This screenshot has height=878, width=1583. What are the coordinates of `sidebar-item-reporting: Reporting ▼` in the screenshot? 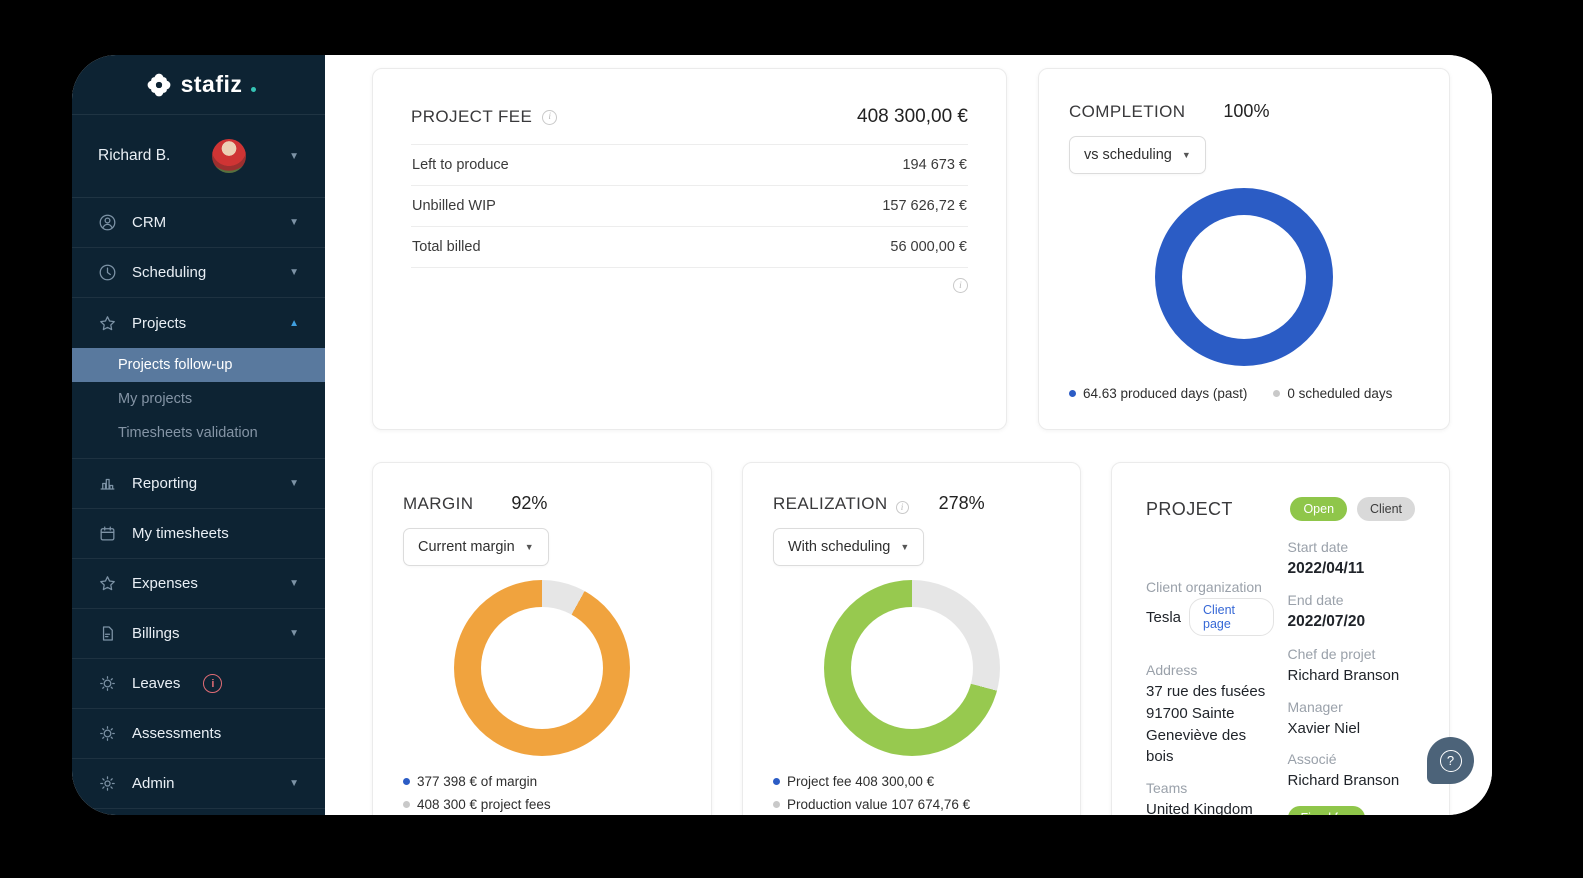 It's located at (198, 484).